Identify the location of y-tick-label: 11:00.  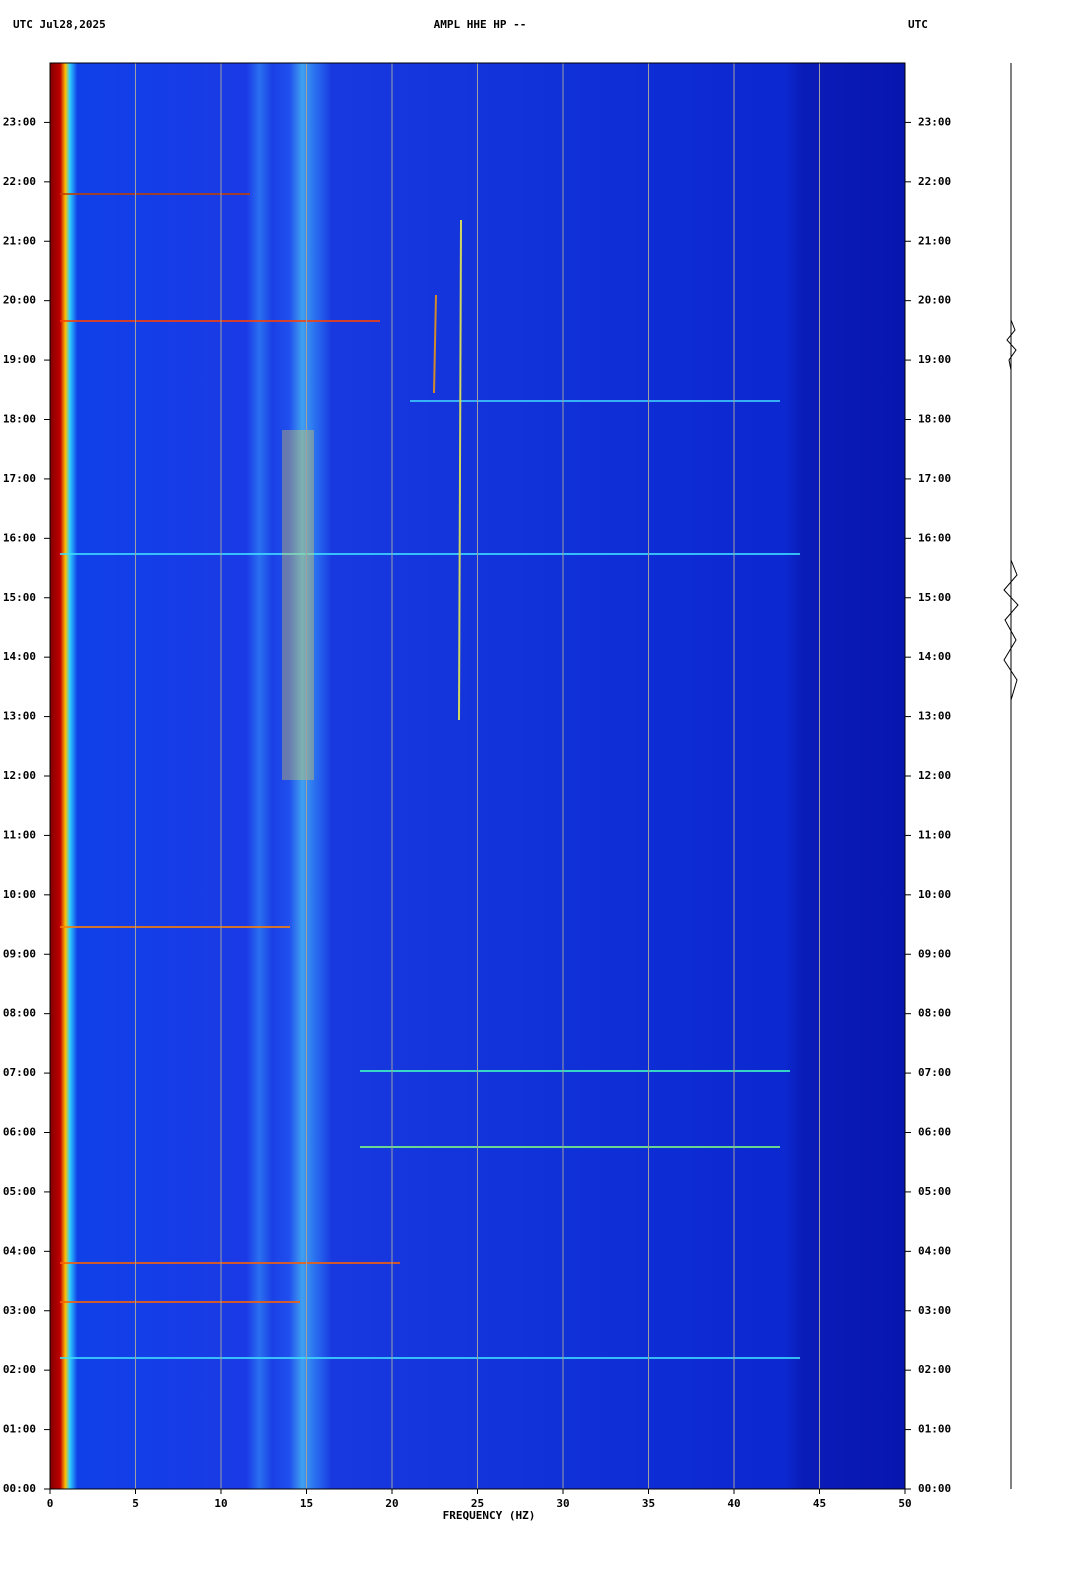
(19, 834).